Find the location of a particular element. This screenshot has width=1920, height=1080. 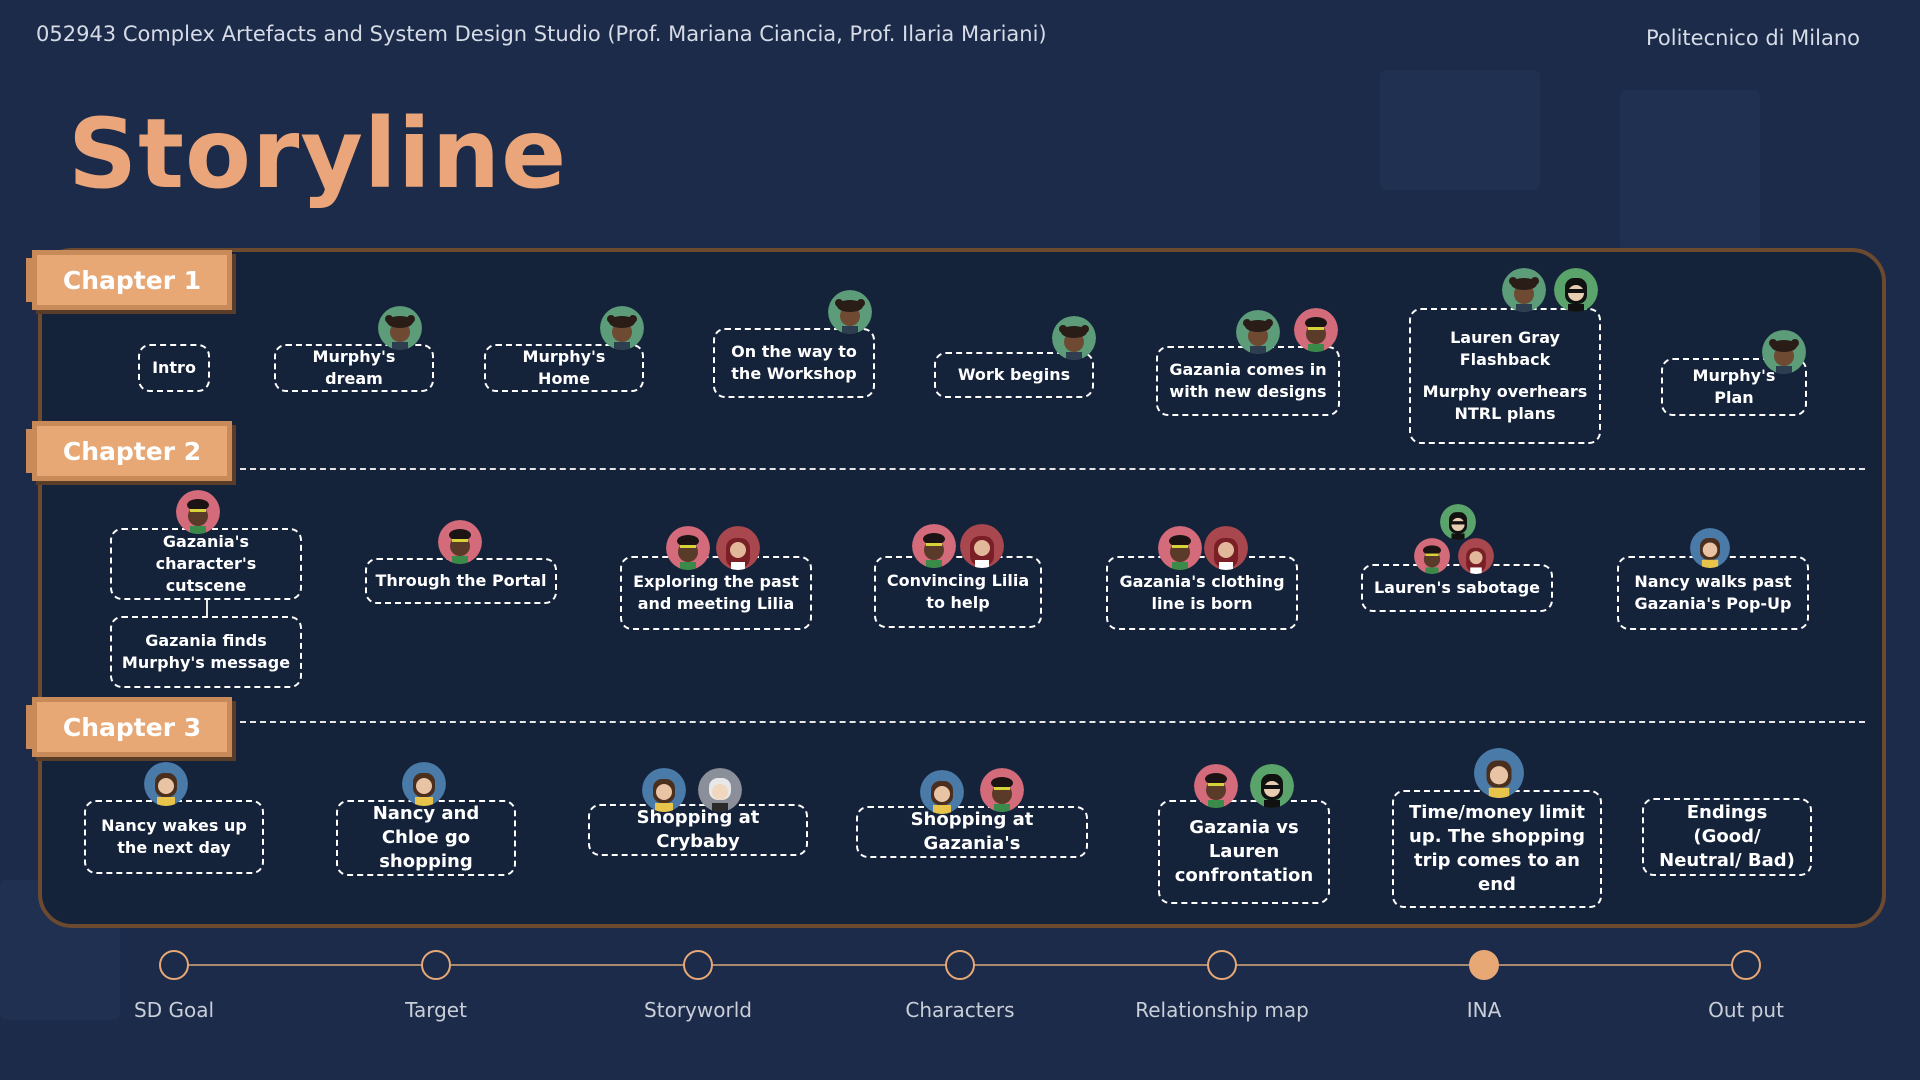

event-through-portal: Through the Portal is located at coordinates (461, 581).